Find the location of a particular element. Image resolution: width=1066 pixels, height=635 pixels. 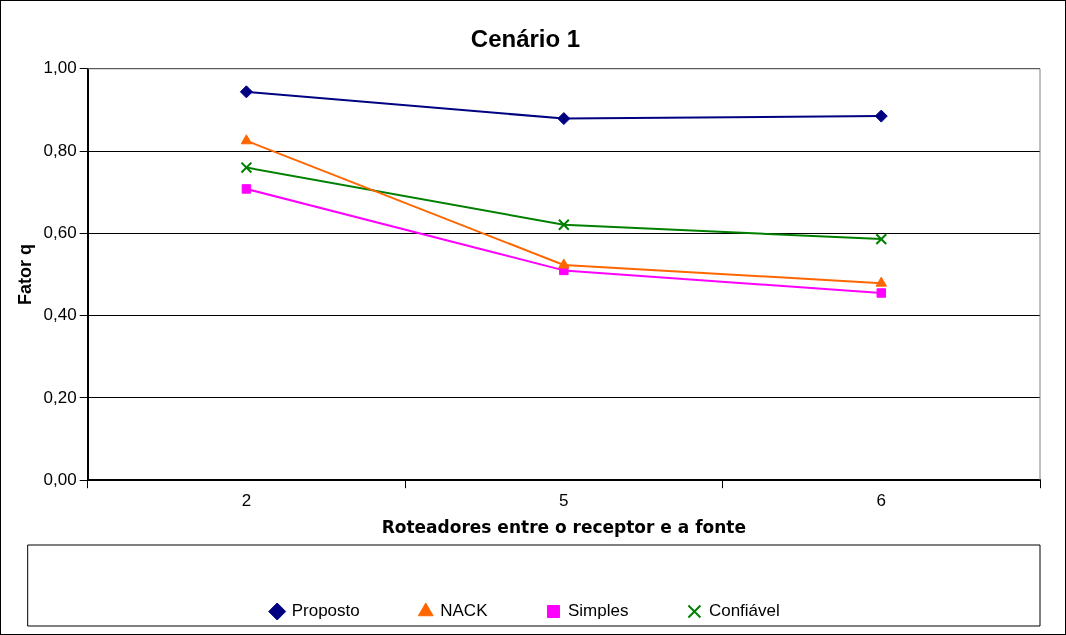

legend-label: Confiável is located at coordinates (744, 611).